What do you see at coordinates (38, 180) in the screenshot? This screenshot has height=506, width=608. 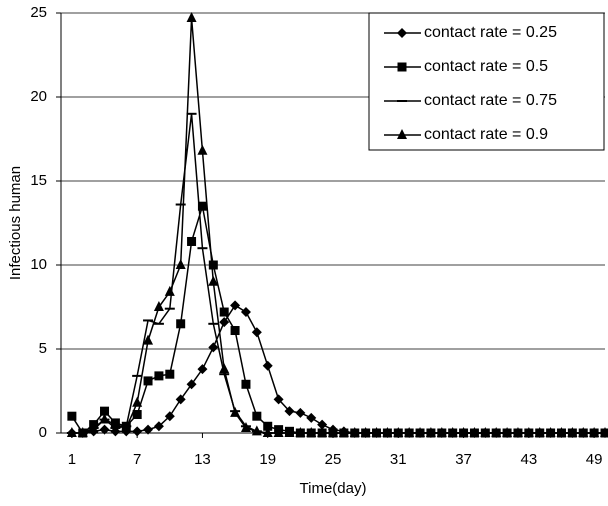 I see `y-tick-label: 15` at bounding box center [38, 180].